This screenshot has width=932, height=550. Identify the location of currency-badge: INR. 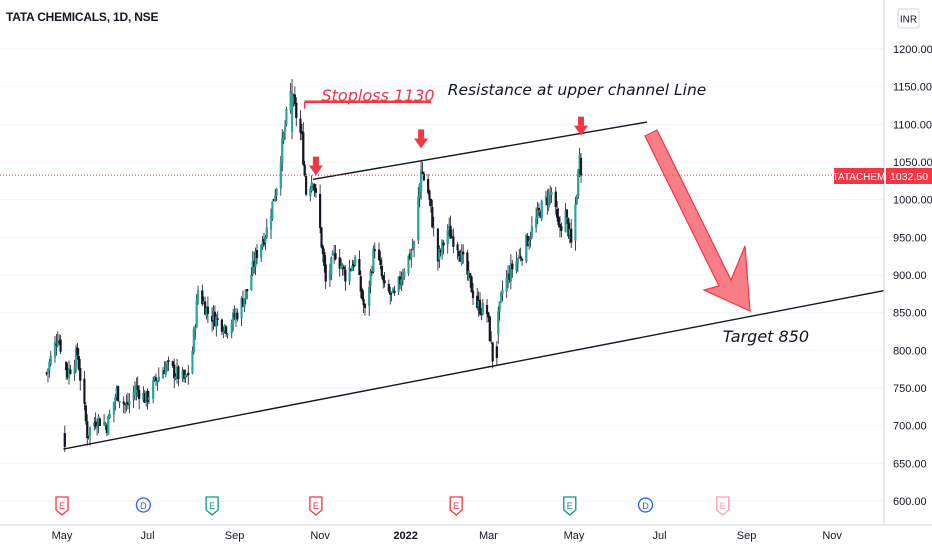
(908, 18).